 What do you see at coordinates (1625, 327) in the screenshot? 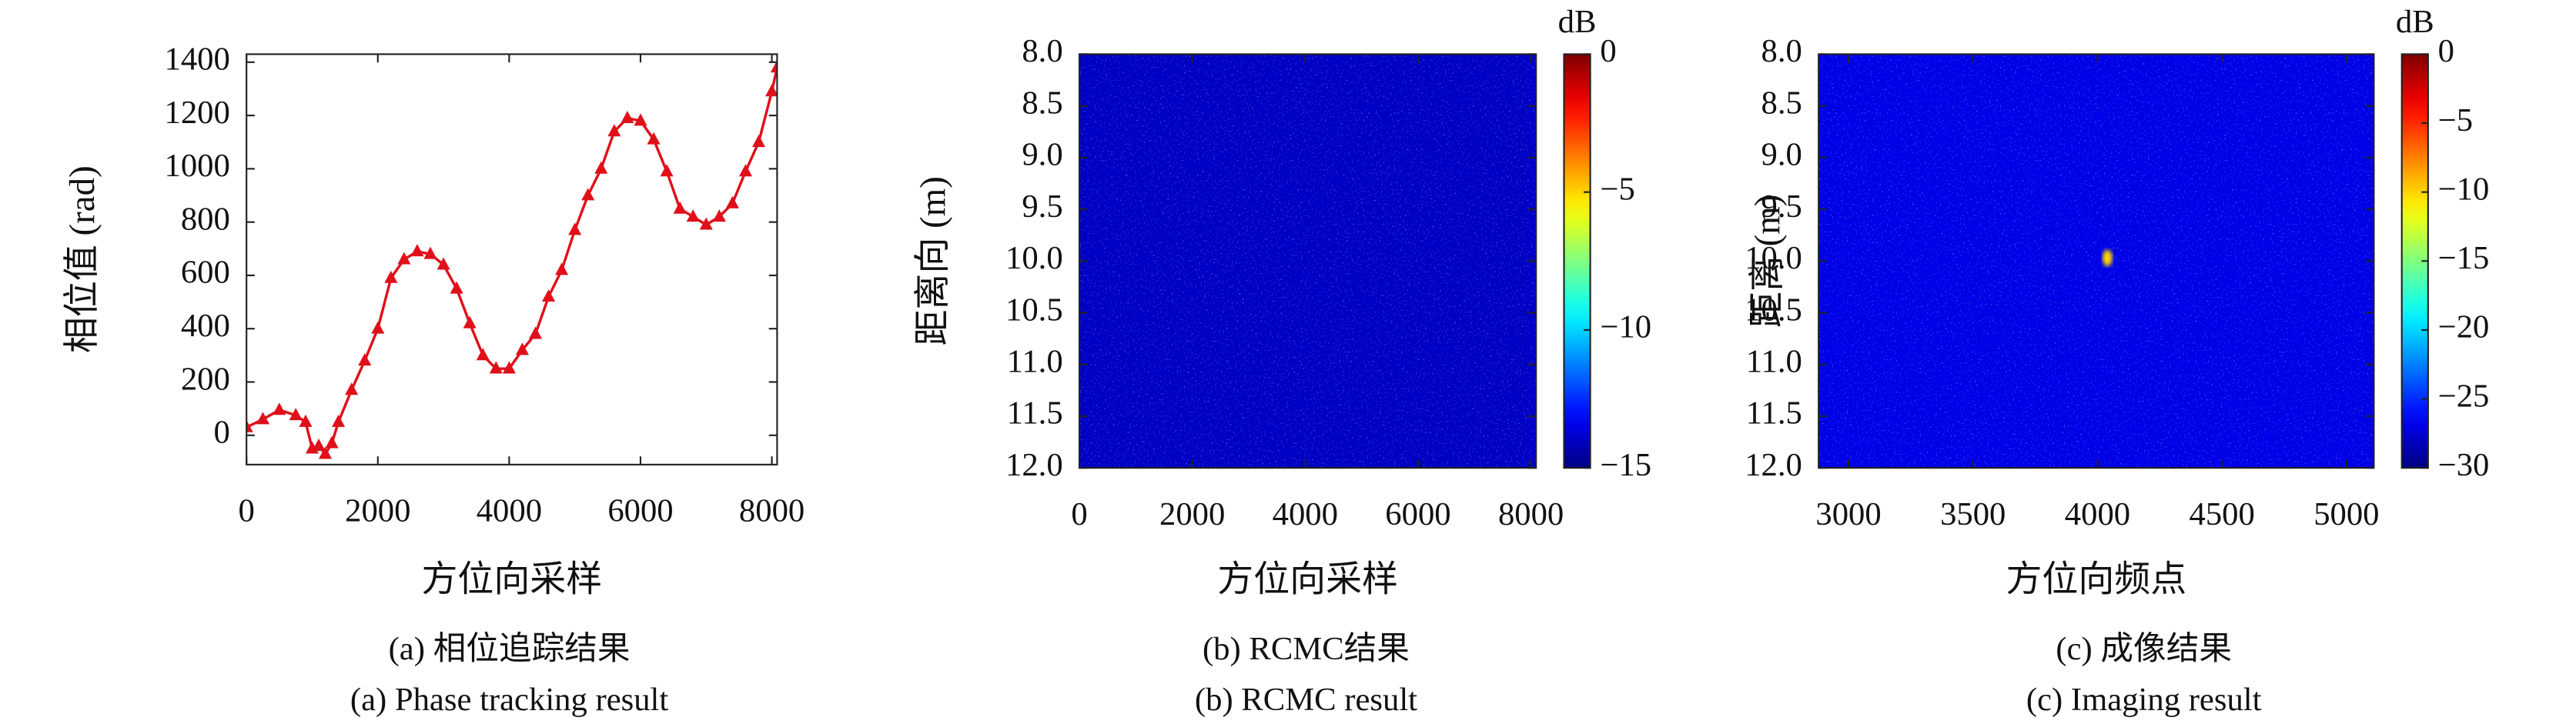
I see `colorbar-tick-label: −10` at bounding box center [1625, 327].